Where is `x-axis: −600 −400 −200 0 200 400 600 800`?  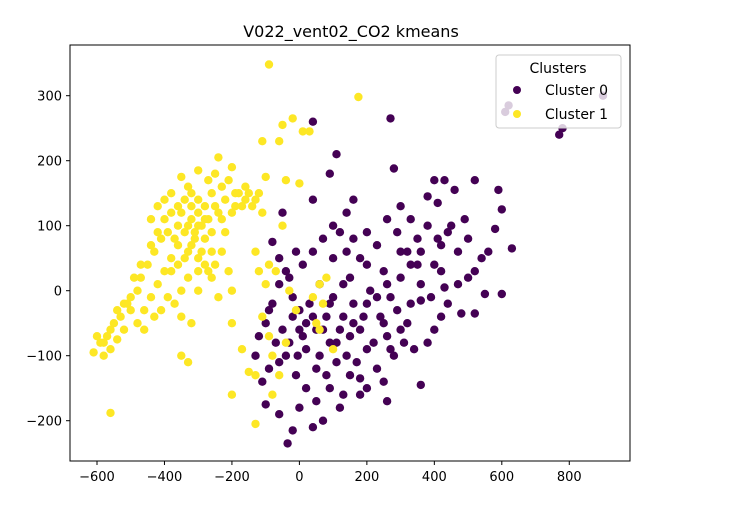
x-axis: −600 −400 −200 0 200 400 600 800 is located at coordinates (330, 473).